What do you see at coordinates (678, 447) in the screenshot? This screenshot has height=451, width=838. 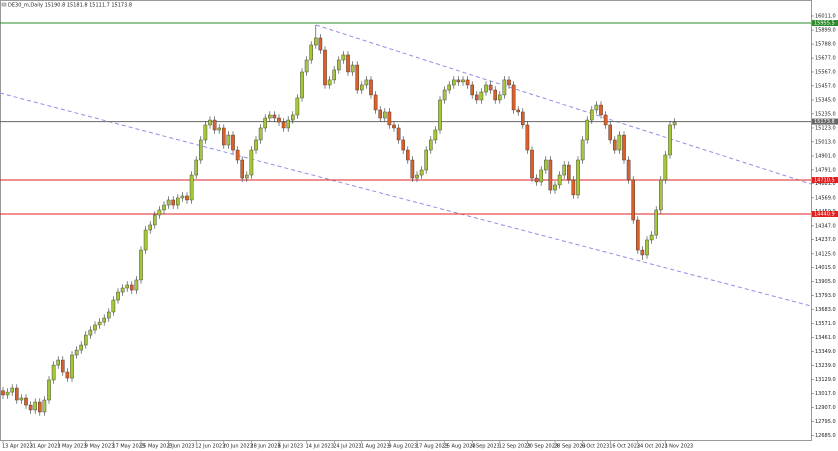 I see `x-tick-label: 1 Nov 2023` at bounding box center [678, 447].